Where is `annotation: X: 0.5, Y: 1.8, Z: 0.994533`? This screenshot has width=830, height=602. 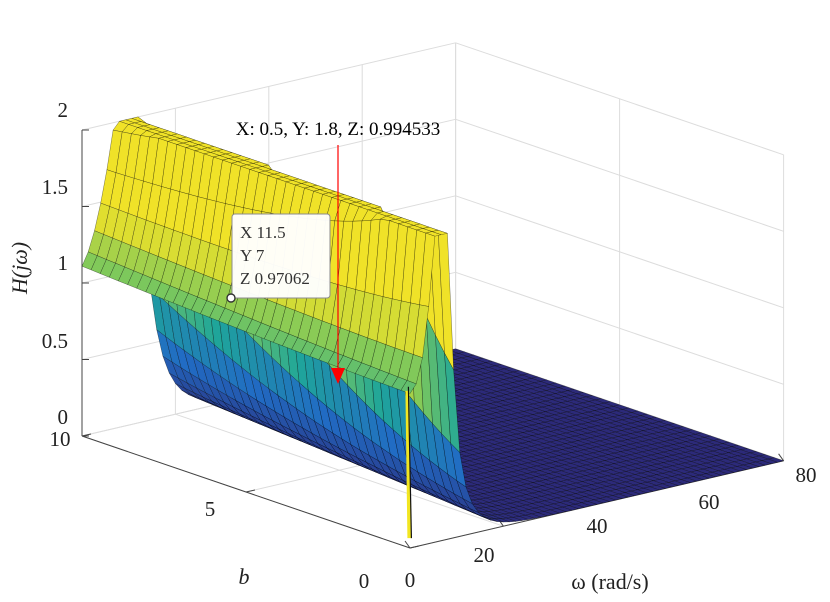 annotation: X: 0.5, Y: 1.8, Z: 0.994533 is located at coordinates (338, 251).